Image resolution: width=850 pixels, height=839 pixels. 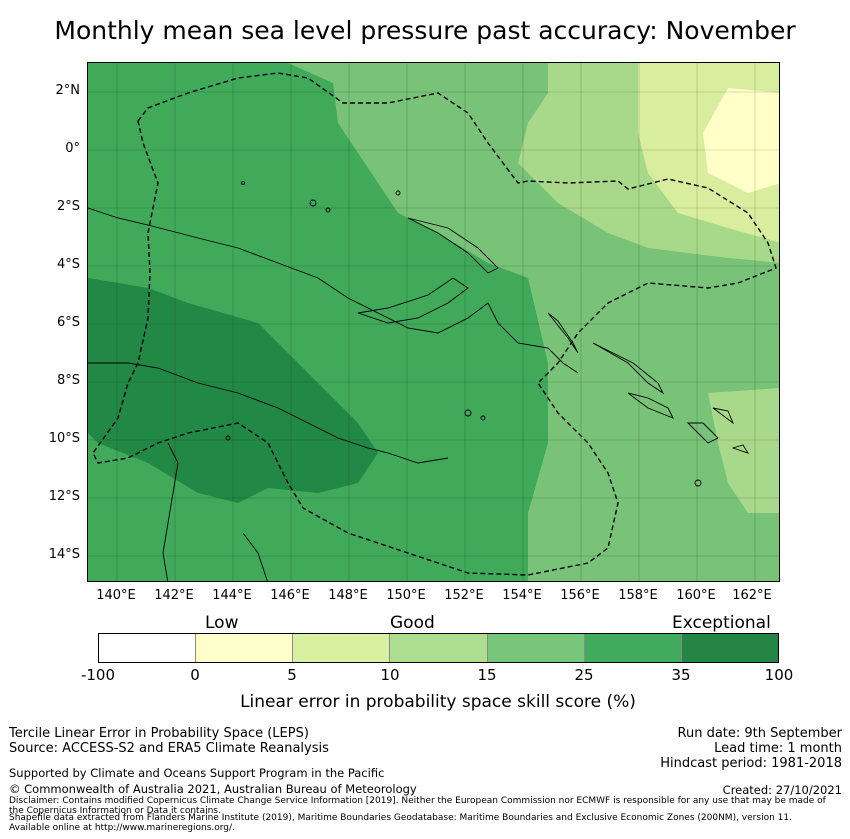 What do you see at coordinates (778, 748) in the screenshot?
I see `footer-lead-time: Lead time: 1 month` at bounding box center [778, 748].